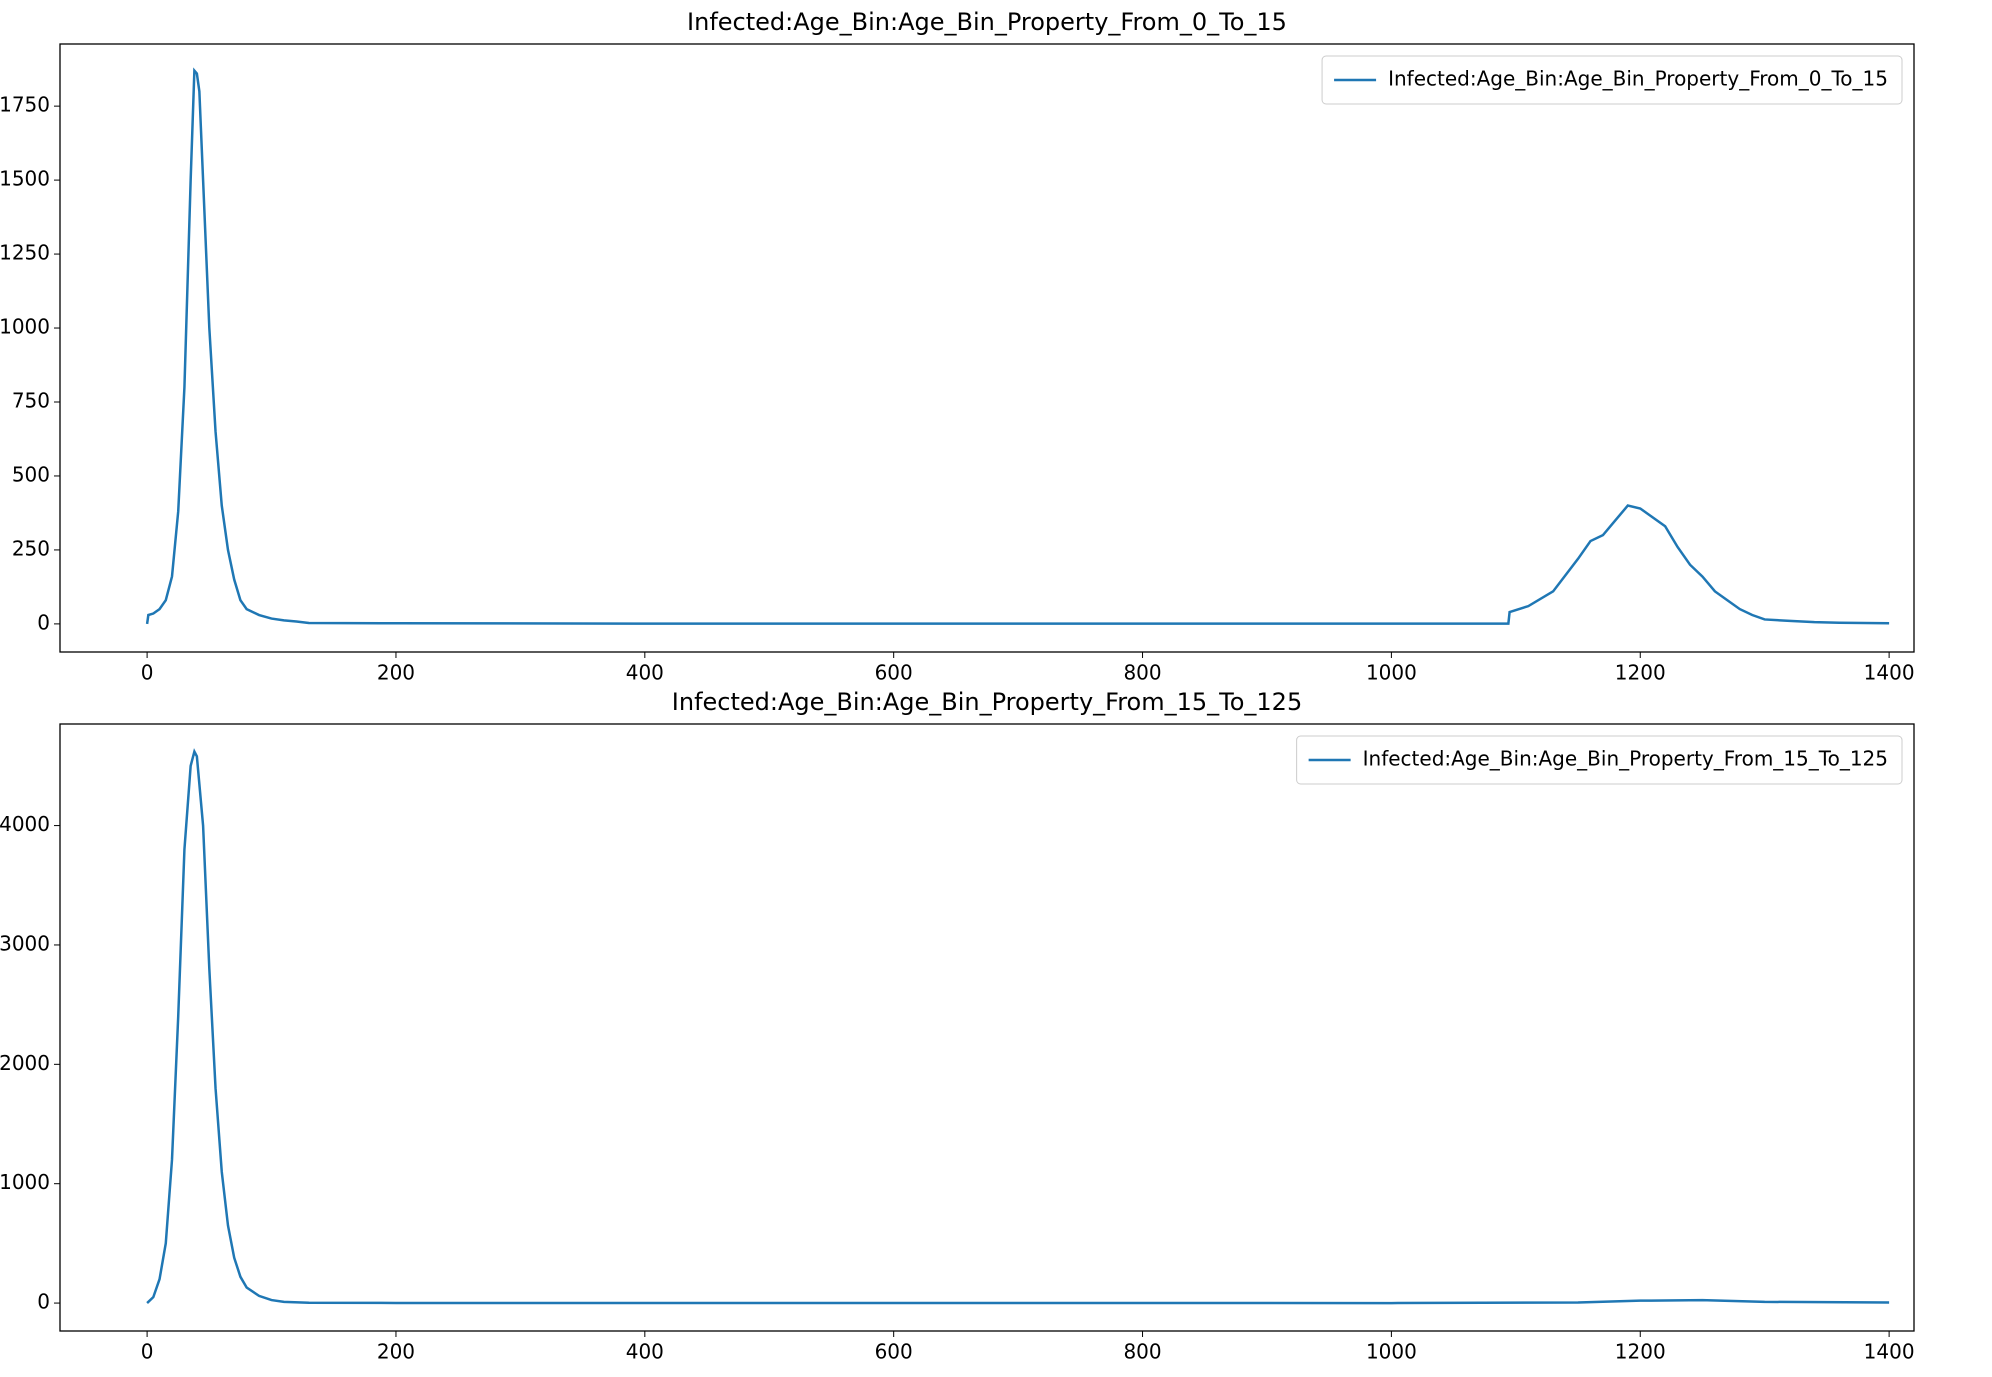  I want to click on y-tick-label: 250, so click(31, 548).